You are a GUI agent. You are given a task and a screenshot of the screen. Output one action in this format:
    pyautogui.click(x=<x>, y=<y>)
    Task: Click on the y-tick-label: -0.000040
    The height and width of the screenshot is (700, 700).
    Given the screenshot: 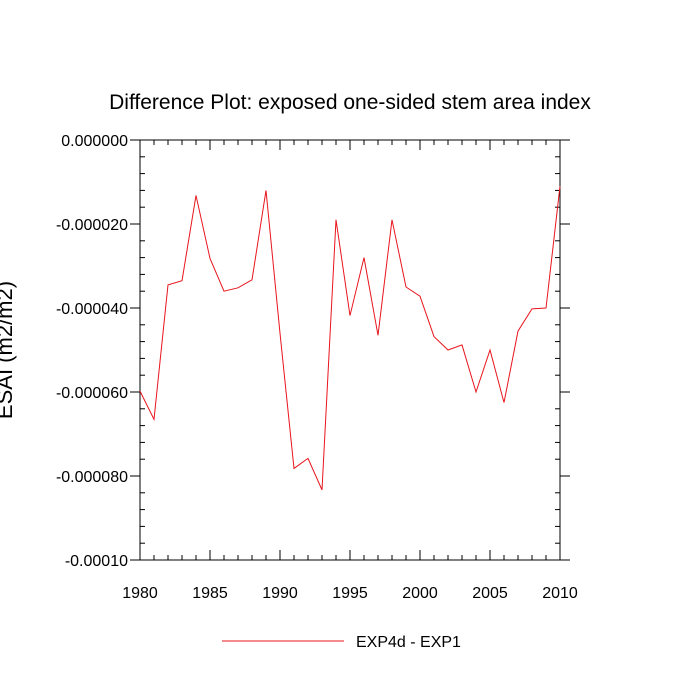 What is the action you would take?
    pyautogui.click(x=92, y=309)
    